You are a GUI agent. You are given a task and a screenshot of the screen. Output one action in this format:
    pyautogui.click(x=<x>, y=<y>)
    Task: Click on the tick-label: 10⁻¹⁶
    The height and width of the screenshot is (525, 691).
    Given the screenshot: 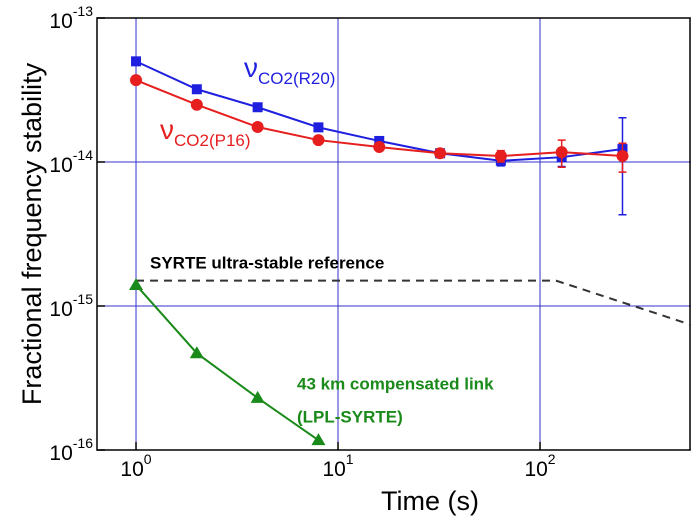 What is the action you would take?
    pyautogui.click(x=71, y=450)
    